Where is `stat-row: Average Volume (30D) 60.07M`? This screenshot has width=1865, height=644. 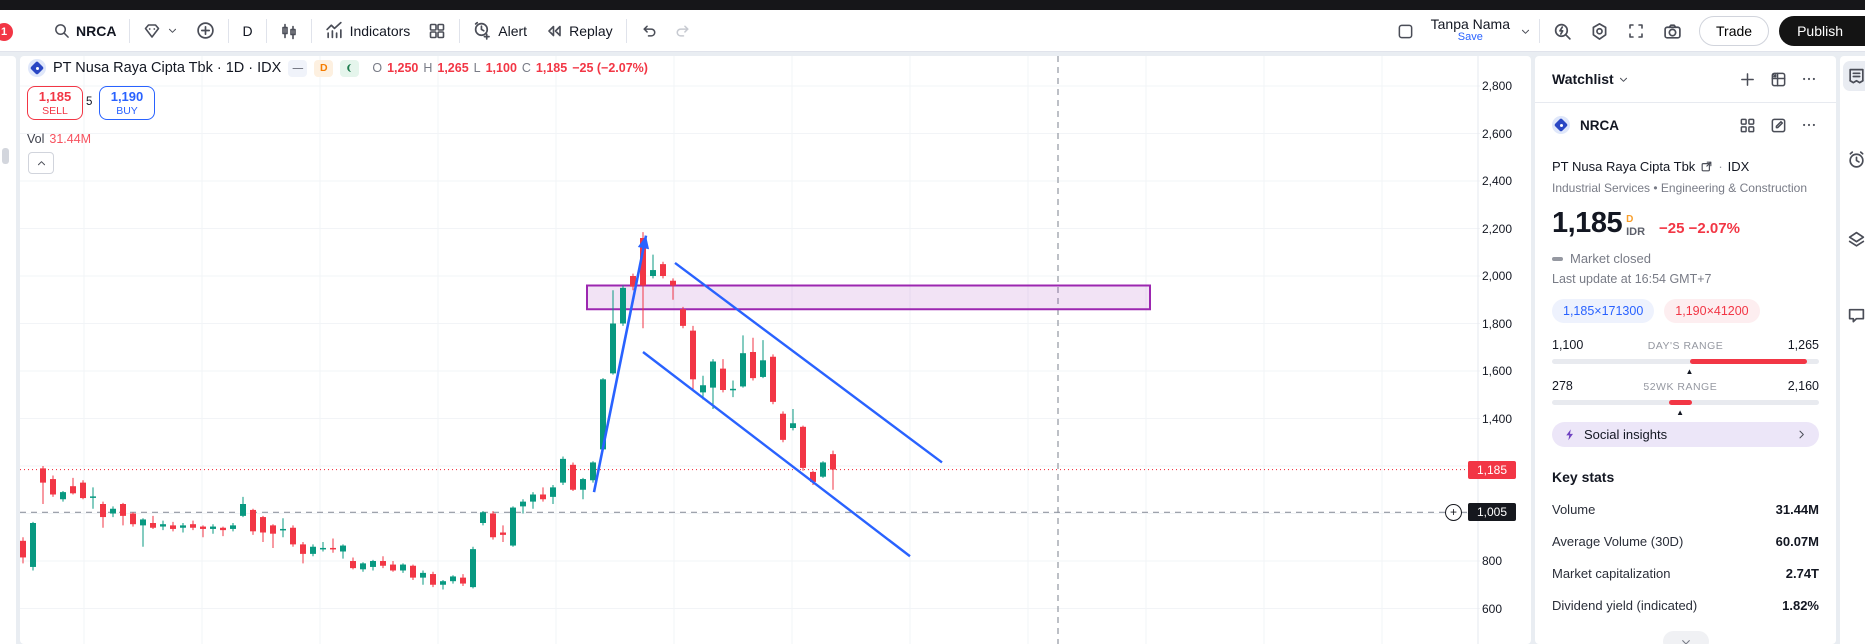
stat-row: Average Volume (30D) 60.07M is located at coordinates (1685, 541).